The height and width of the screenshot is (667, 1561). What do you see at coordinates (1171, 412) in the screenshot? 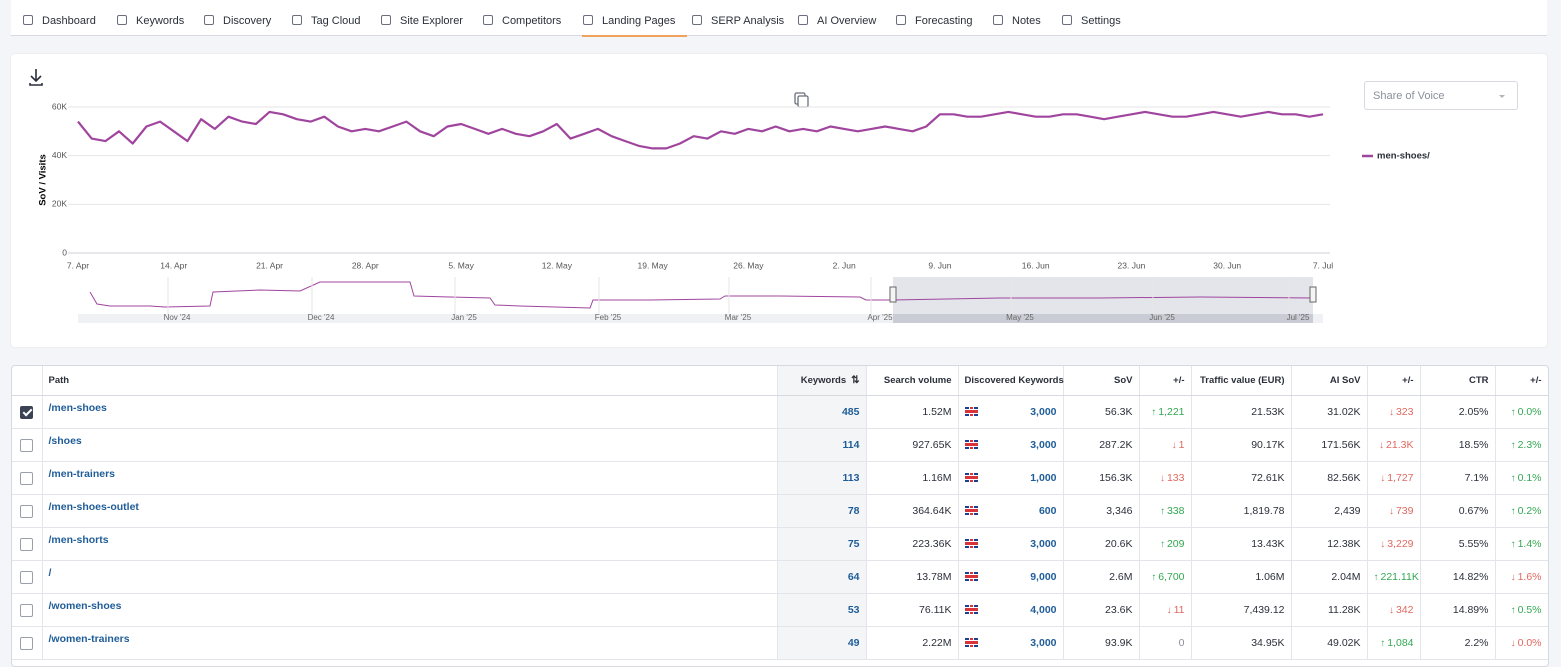
I see `change-text: 1,221` at bounding box center [1171, 412].